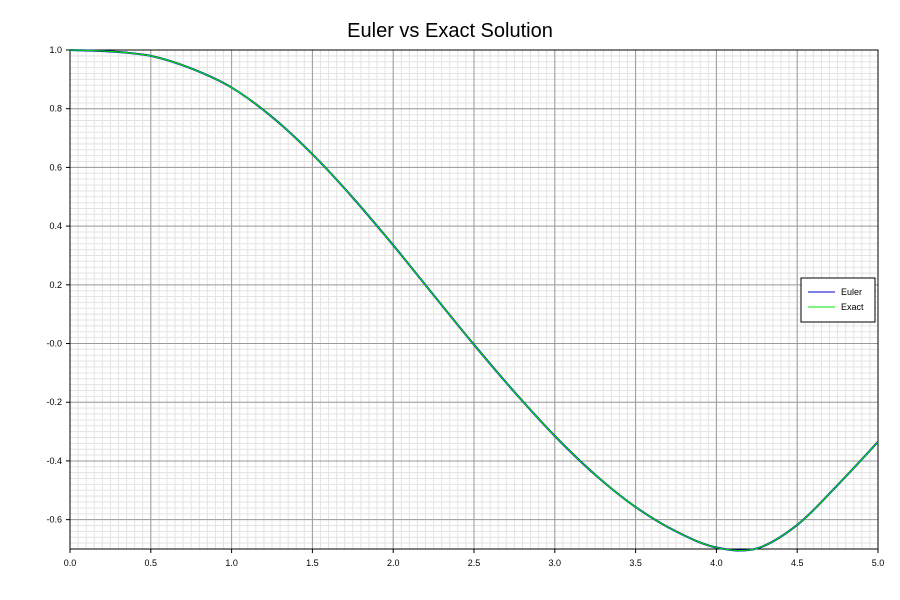 This screenshot has width=900, height=600. I want to click on y-tick-label: 0.6, so click(55, 167).